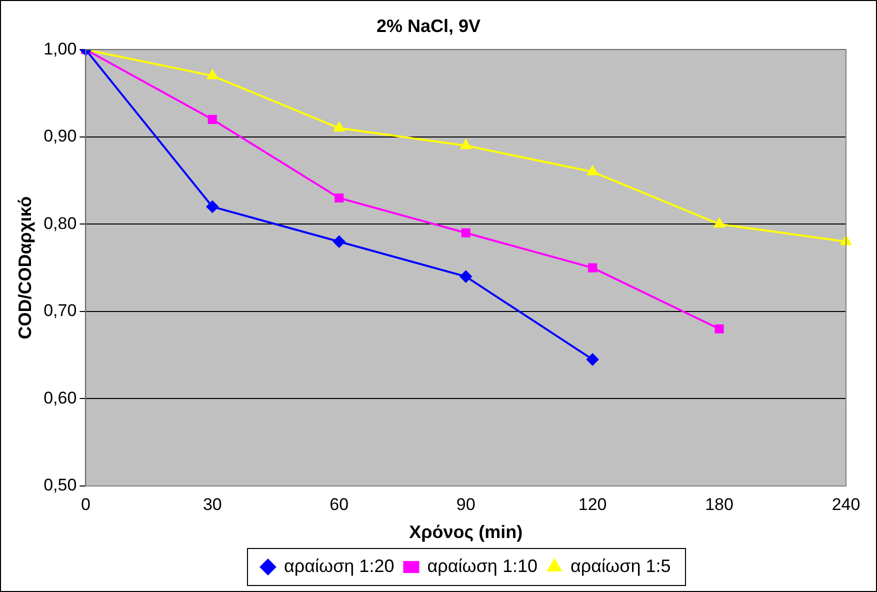 The width and height of the screenshot is (877, 592). I want to click on x-axis-title: Χρόνος (min), so click(466, 532).